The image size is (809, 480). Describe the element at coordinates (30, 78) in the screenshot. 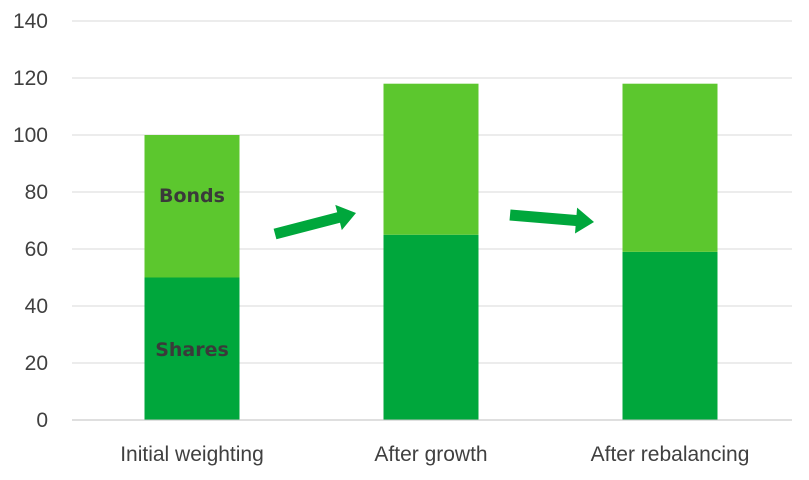

I see `y-tick-label: 120` at that location.